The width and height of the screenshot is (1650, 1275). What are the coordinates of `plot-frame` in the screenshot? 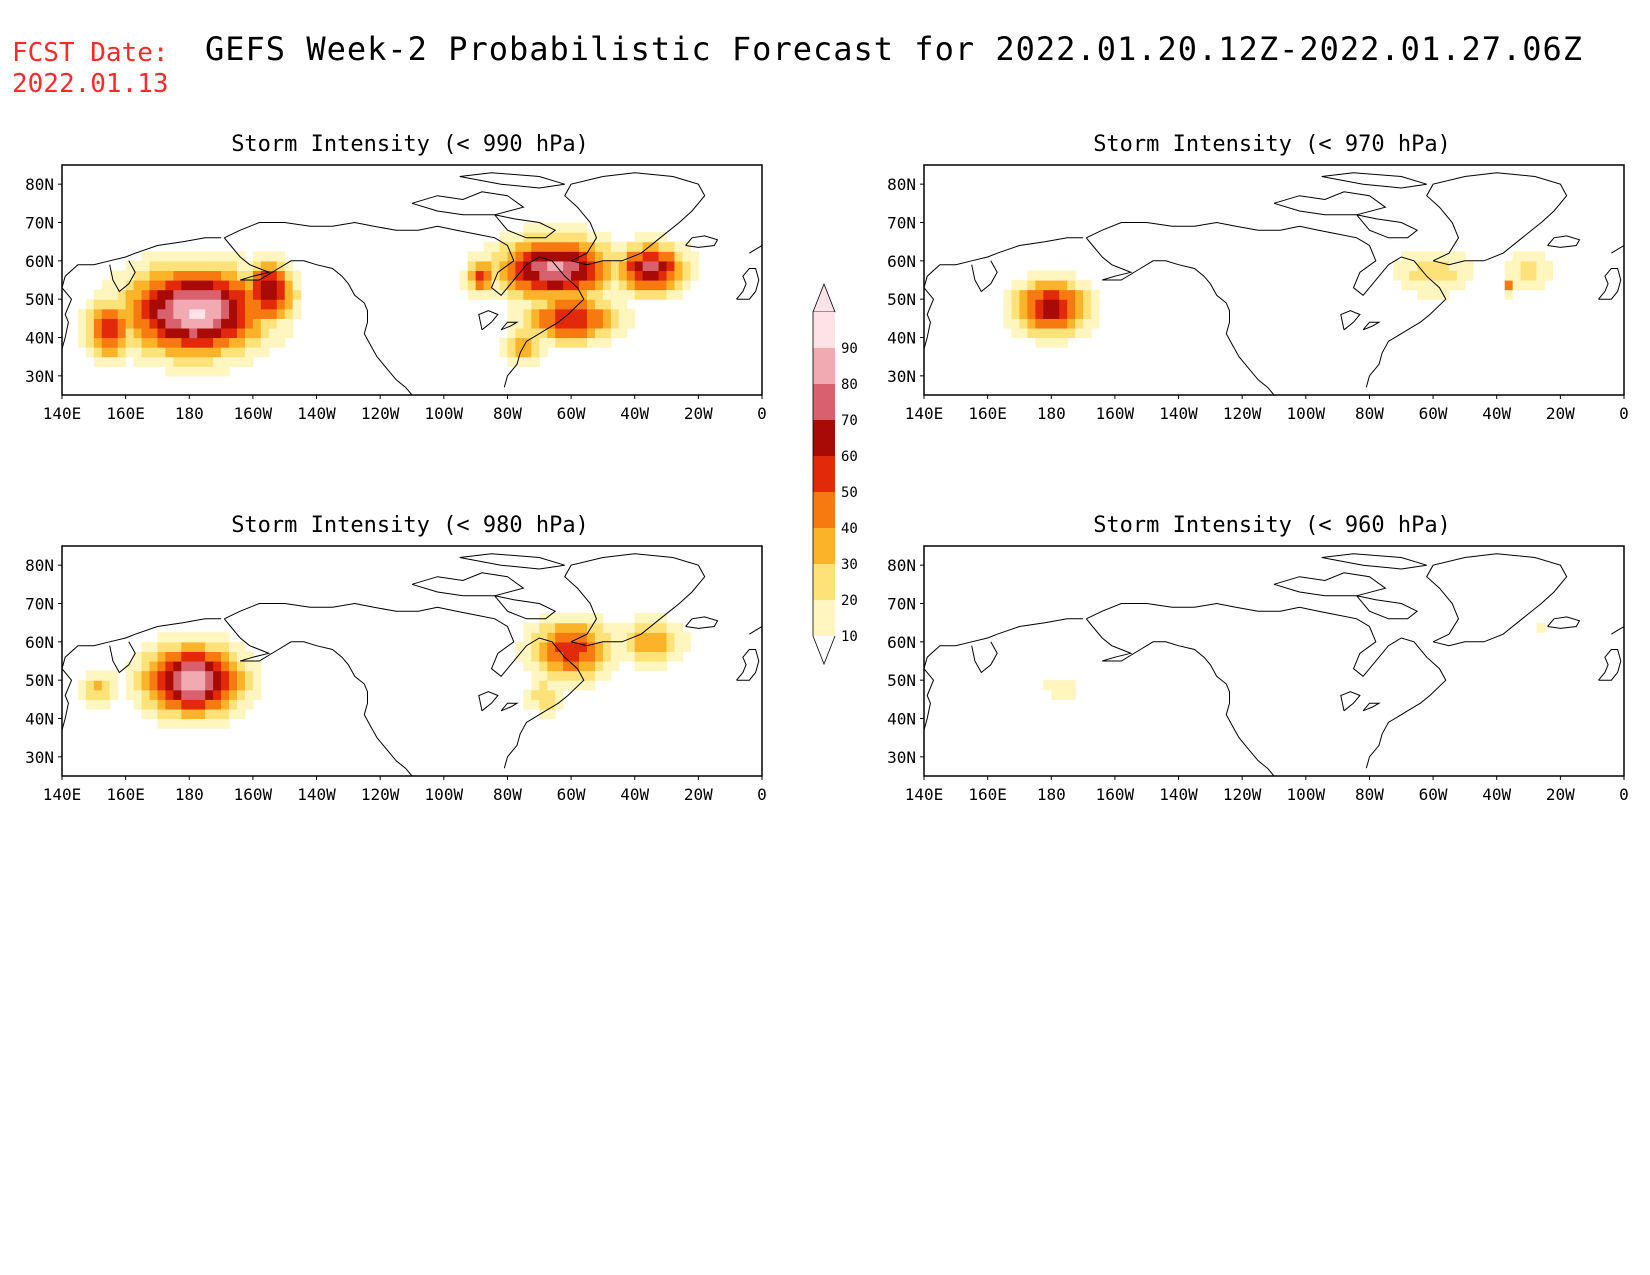 It's located at (1274, 661).